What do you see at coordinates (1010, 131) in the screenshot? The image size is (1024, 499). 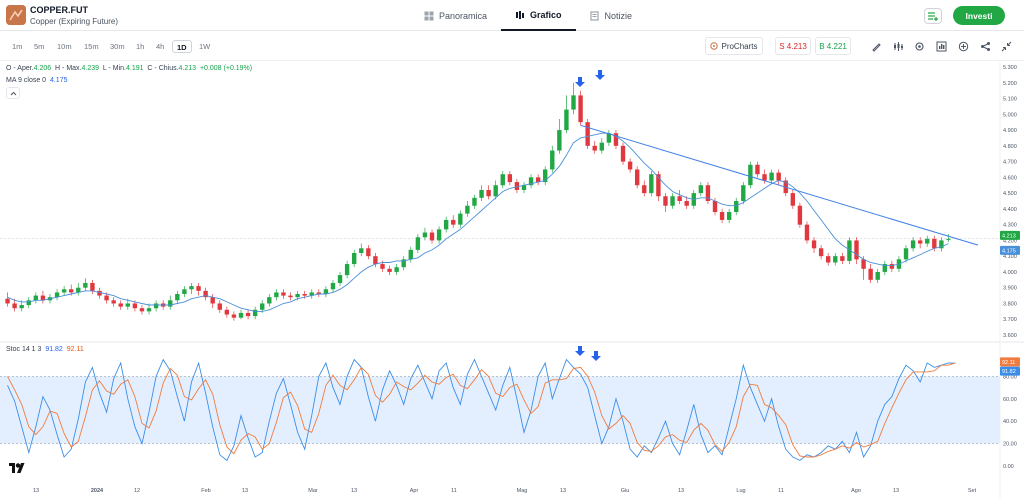 I see `price-tick-label: 4.900` at bounding box center [1010, 131].